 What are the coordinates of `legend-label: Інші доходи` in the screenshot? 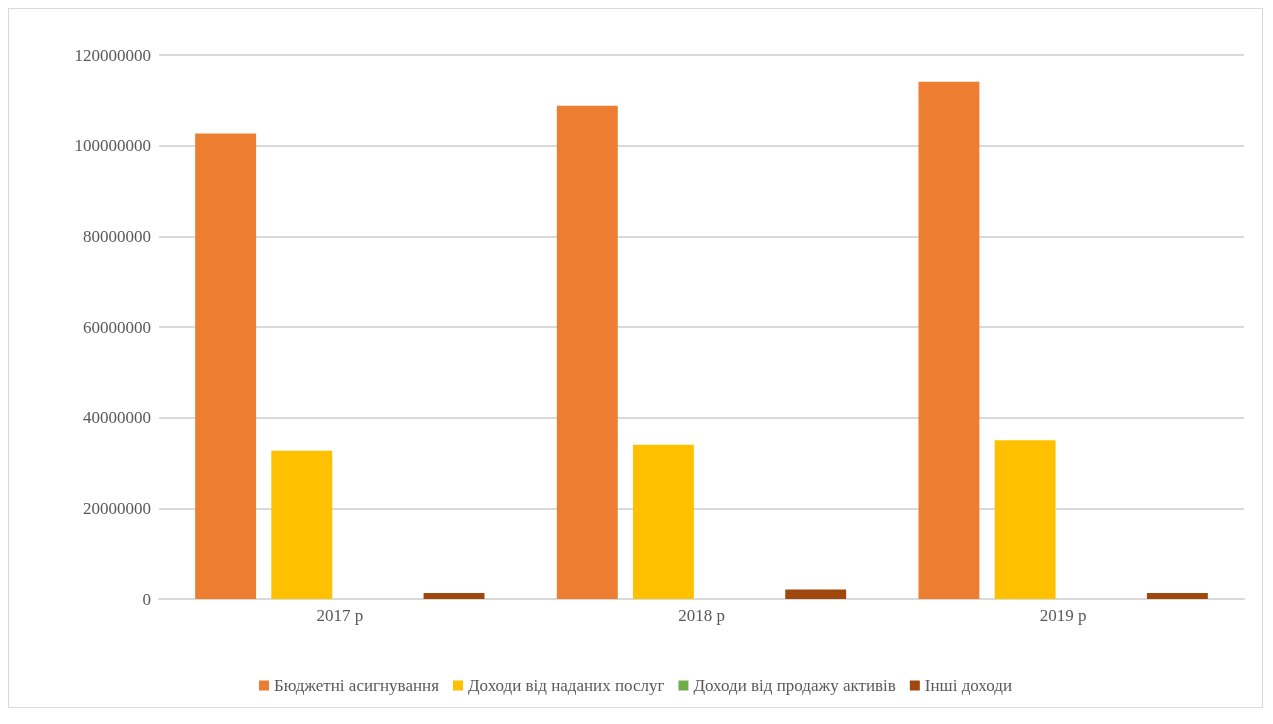 It's located at (968, 685).